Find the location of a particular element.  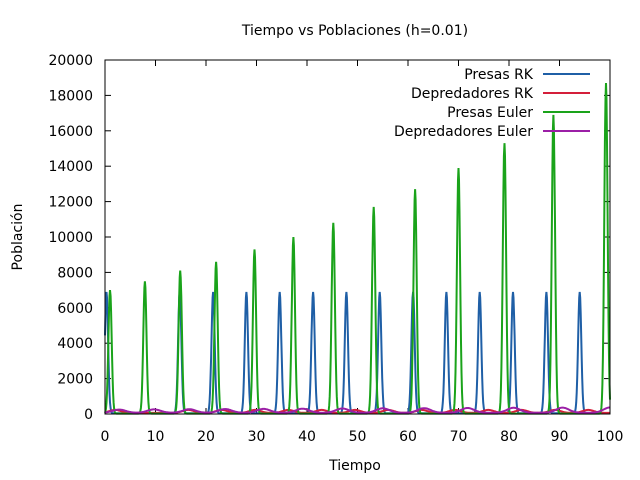

legend-label: Presas RK is located at coordinates (499, 75).